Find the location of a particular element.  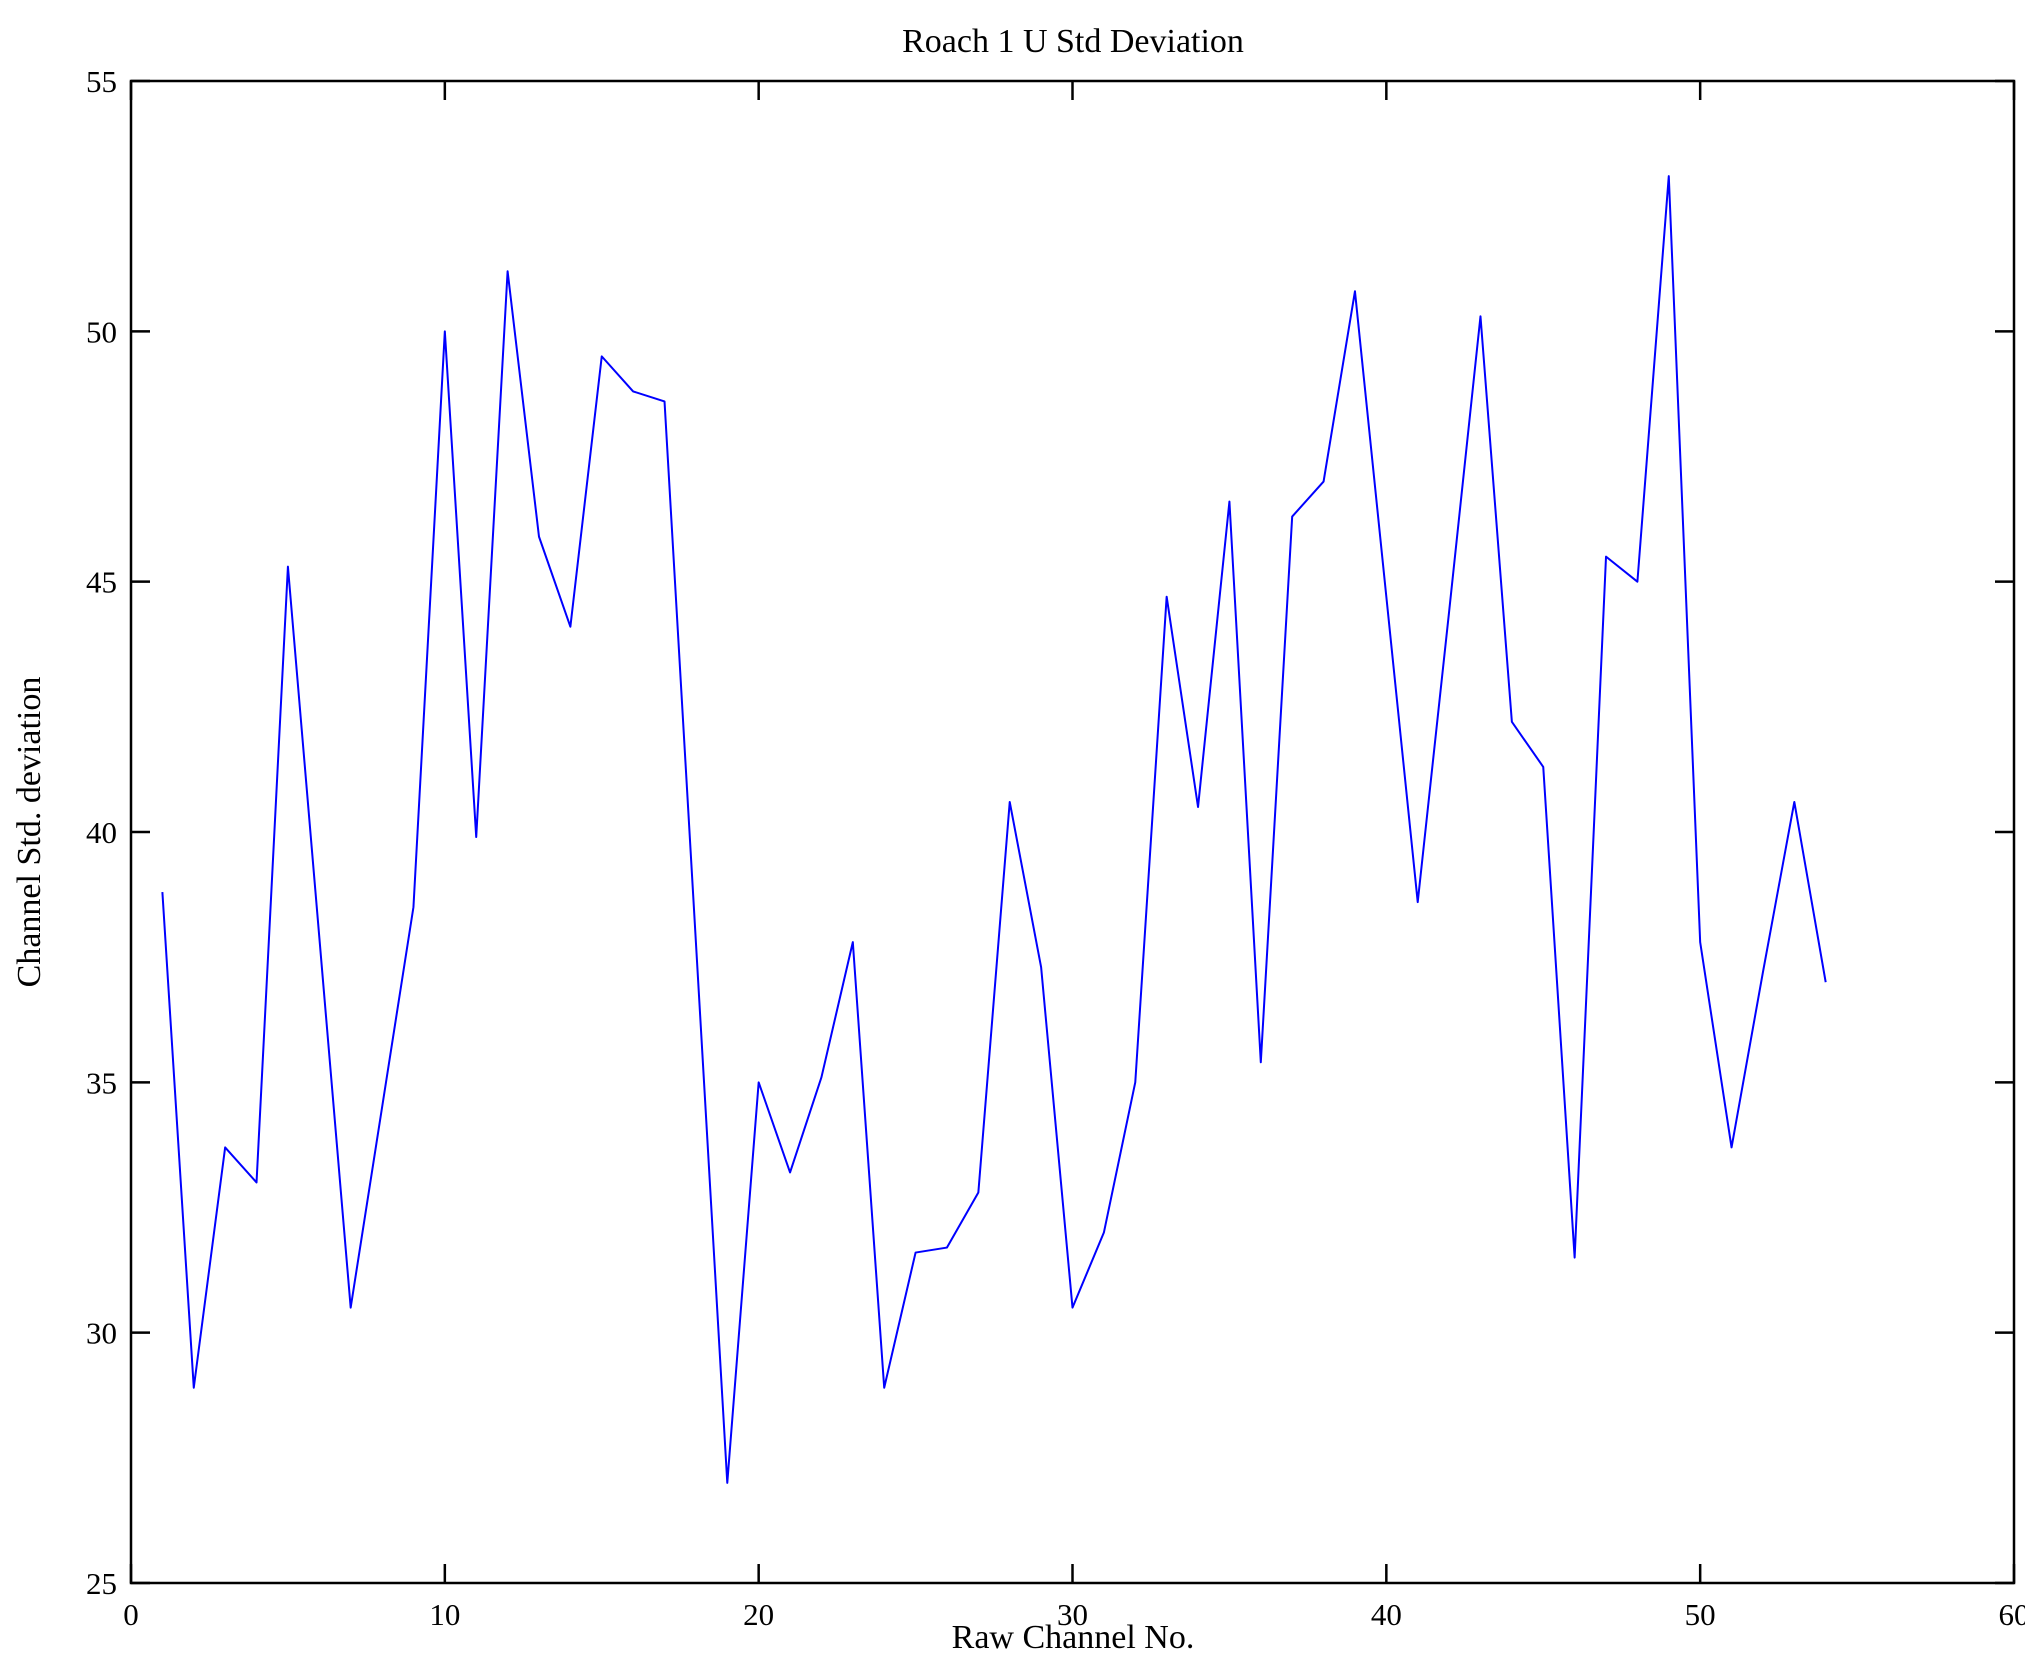

y-tick-label: 35 is located at coordinates (101, 1082).